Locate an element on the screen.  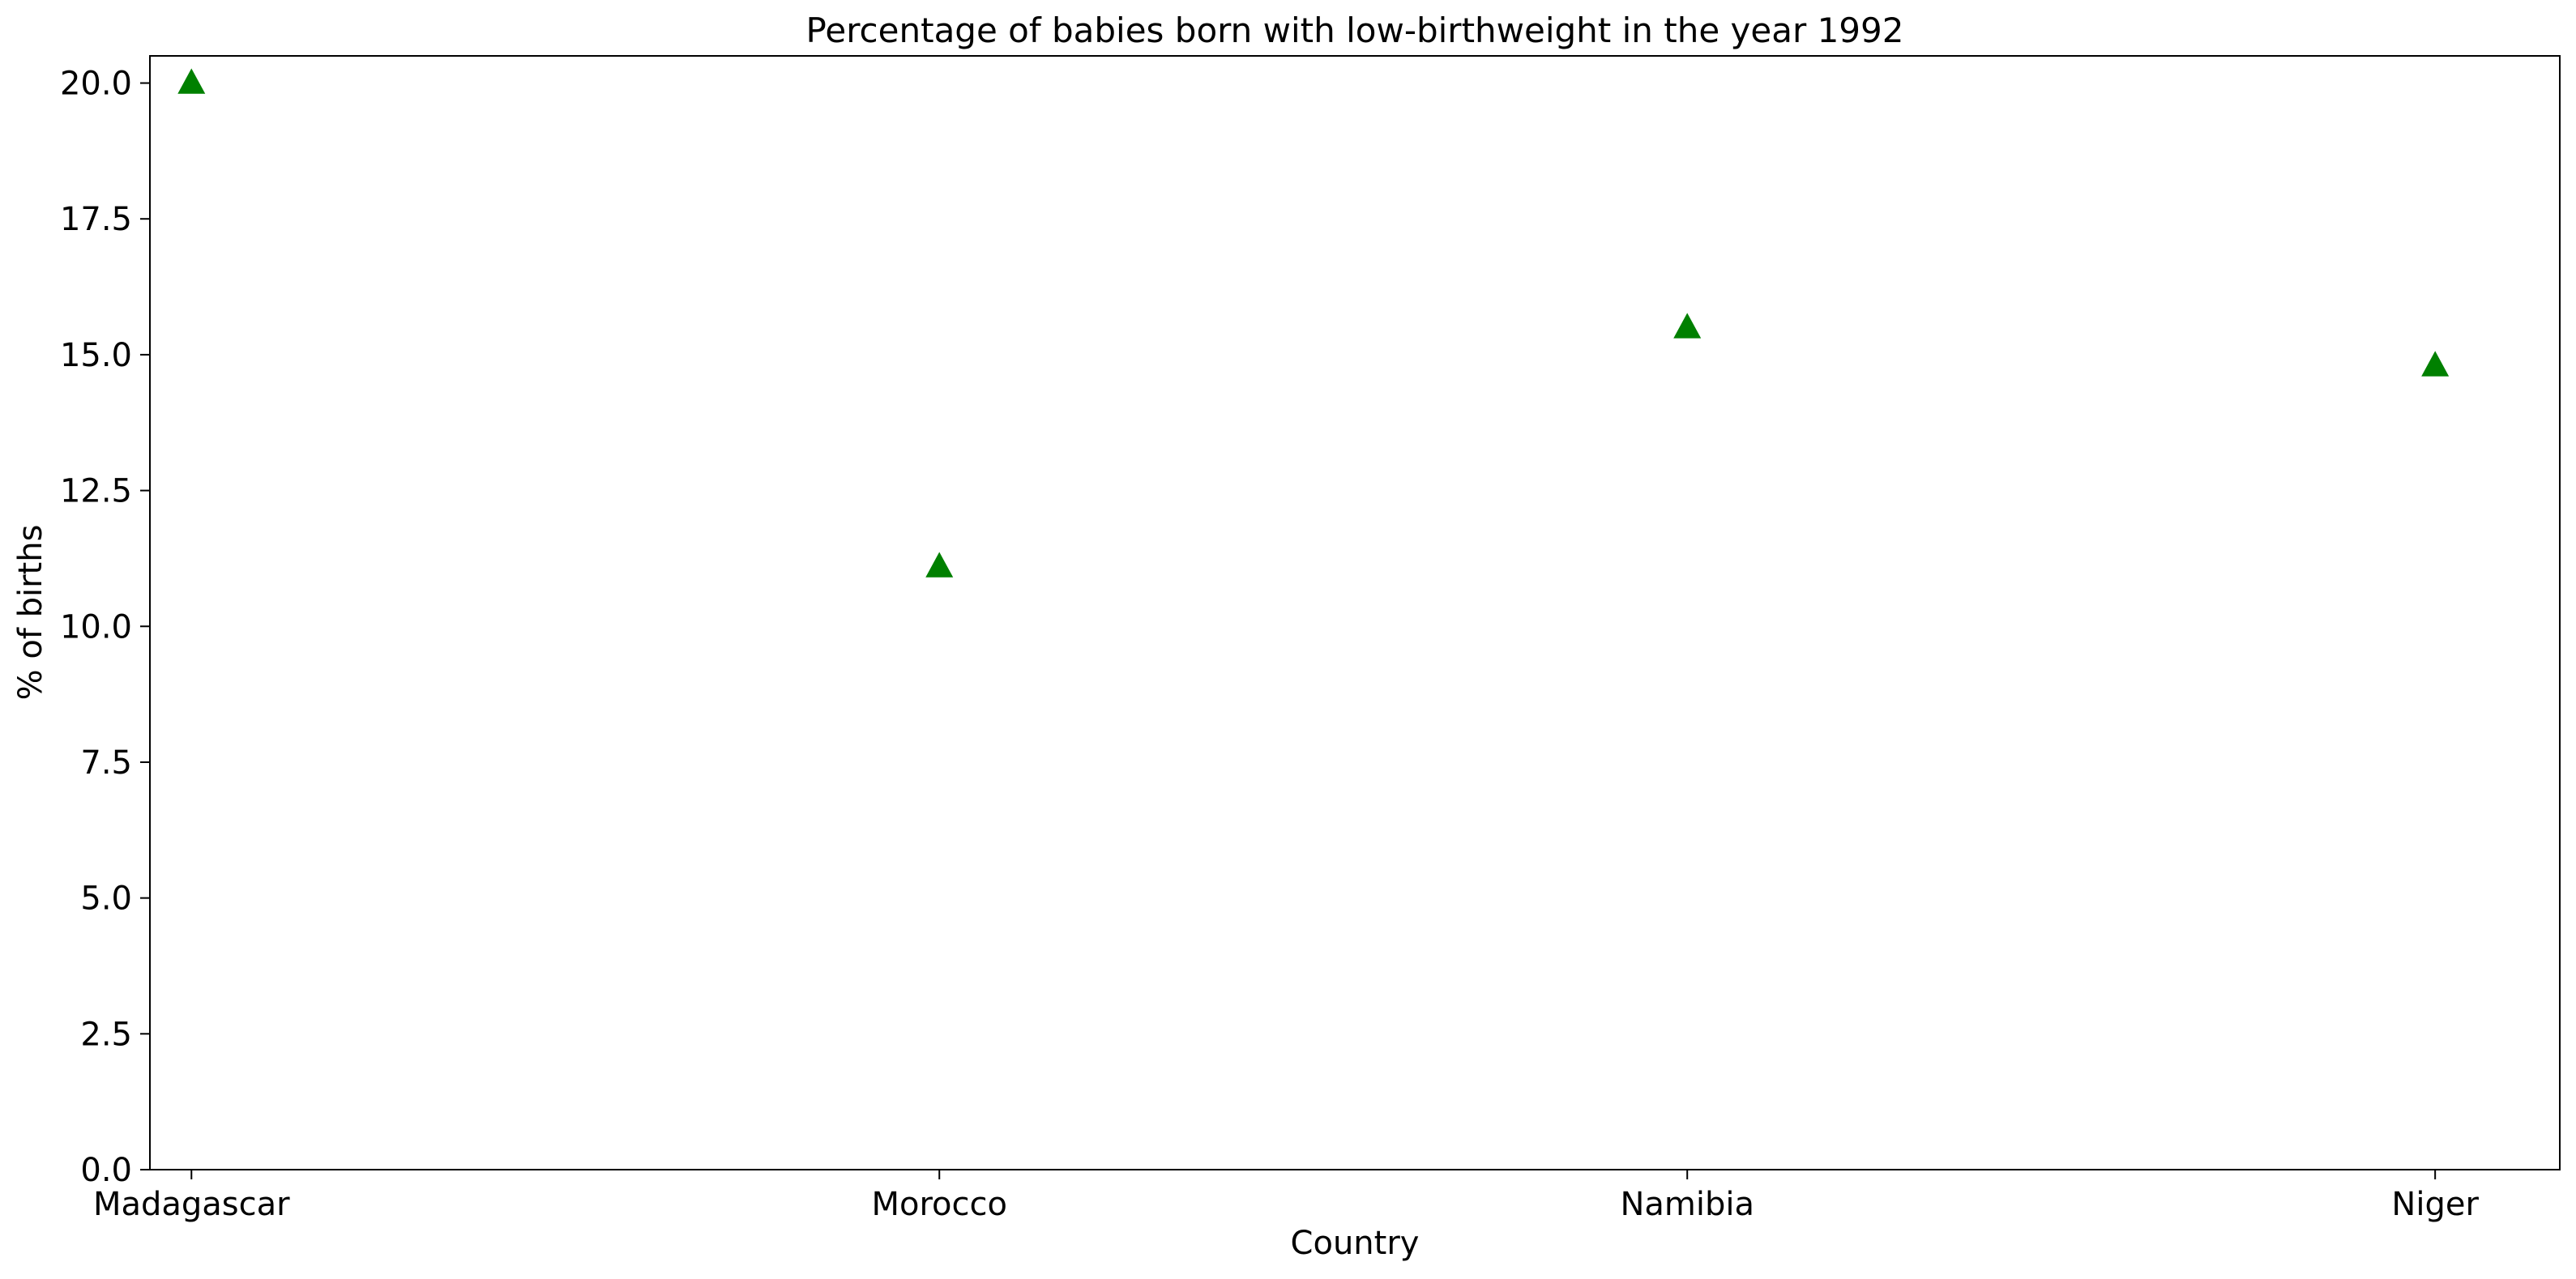
y-tick-label: 12.5 is located at coordinates (96, 491).